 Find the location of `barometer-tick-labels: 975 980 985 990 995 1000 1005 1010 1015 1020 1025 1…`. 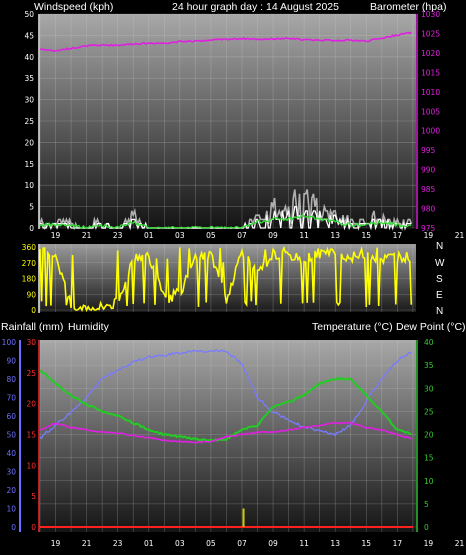

barometer-tick-labels: 975 980 985 990 995 1000 1005 1010 1015 1020 1025 1… is located at coordinates (430, 121).